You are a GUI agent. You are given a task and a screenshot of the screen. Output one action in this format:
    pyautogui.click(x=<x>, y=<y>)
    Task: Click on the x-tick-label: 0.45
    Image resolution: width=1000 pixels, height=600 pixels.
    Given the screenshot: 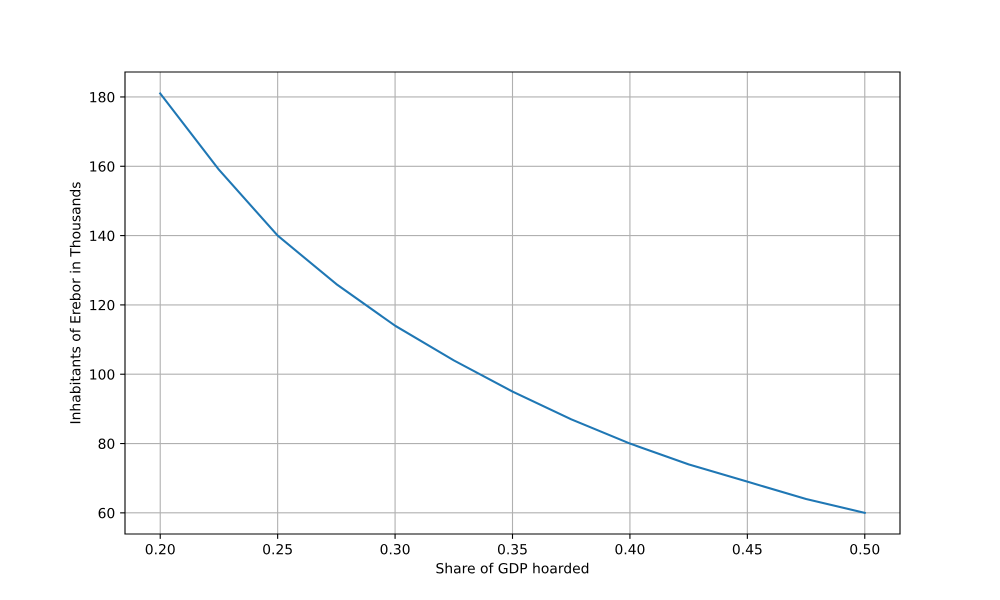 What is the action you would take?
    pyautogui.click(x=747, y=549)
    